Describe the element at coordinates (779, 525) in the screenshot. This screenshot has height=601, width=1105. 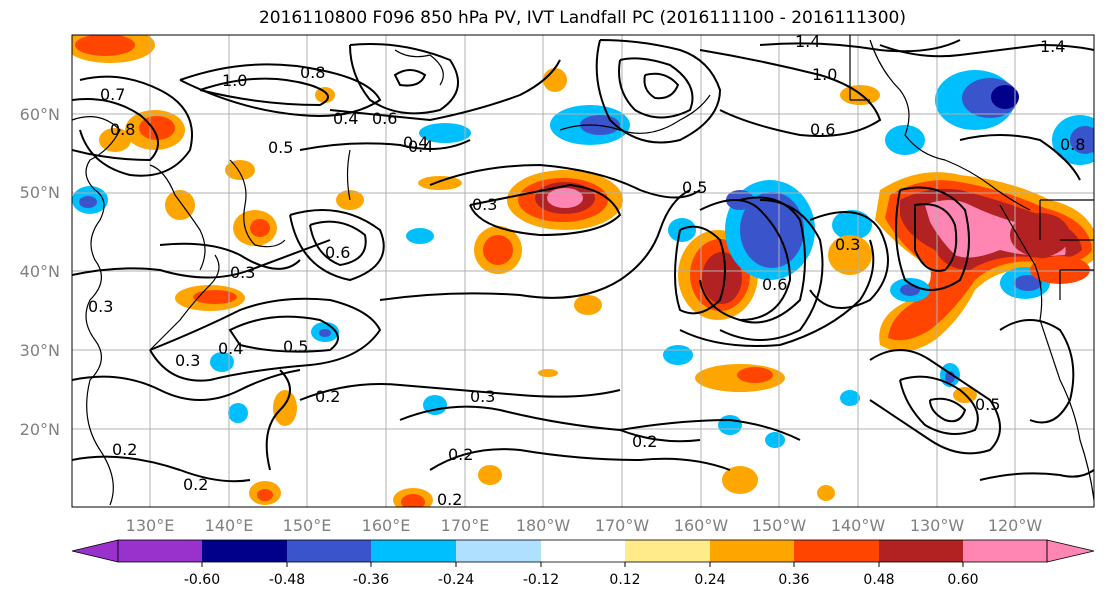
I see `lon-label: 150°W` at that location.